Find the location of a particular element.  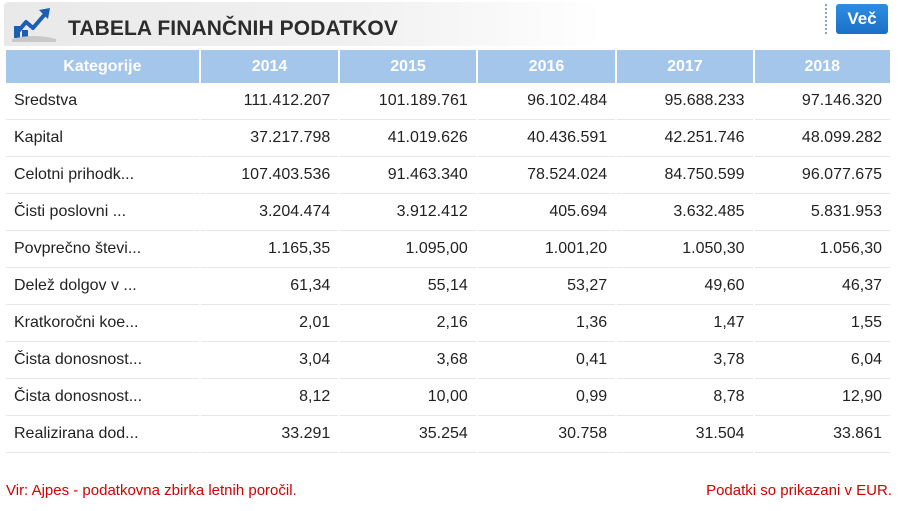

column-header-2014: 2014 is located at coordinates (269, 66).